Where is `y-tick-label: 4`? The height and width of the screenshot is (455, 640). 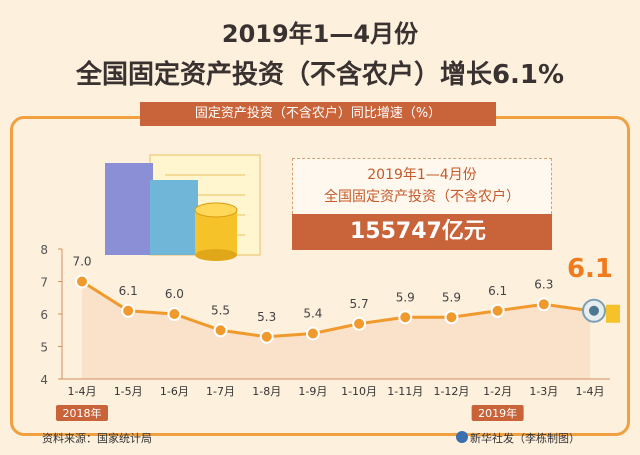 y-tick-label: 4 is located at coordinates (44, 380).